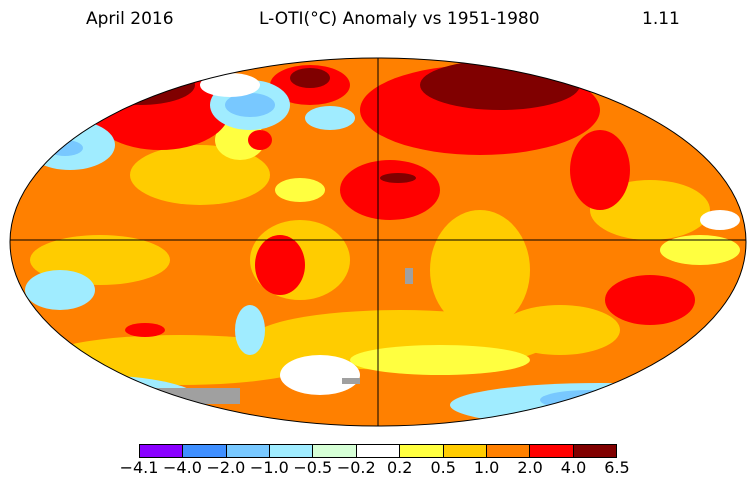 The image size is (756, 488). What do you see at coordinates (399, 467) in the screenshot?
I see `colorbar-tick-label: 0.2` at bounding box center [399, 467].